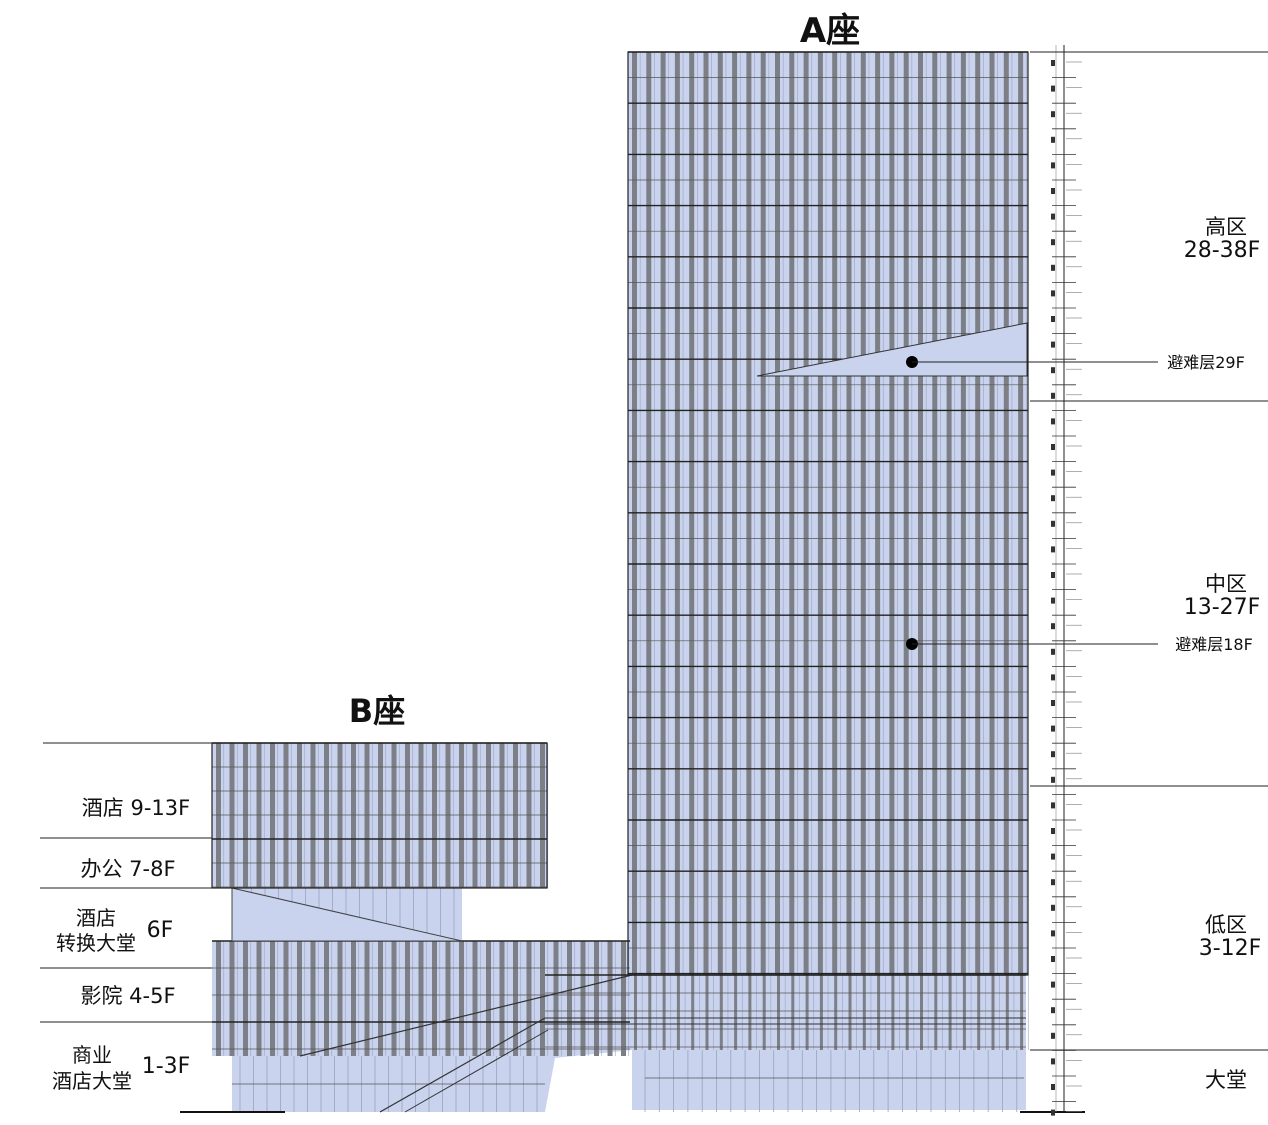 This screenshot has width=1268, height=1125. I want to click on zone-low-range: 3-12F, so click(1230, 948).